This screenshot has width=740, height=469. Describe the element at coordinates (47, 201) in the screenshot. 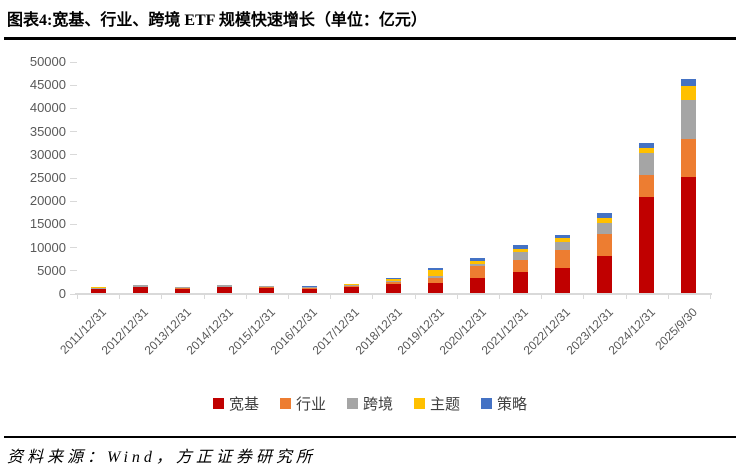

I see `y-axis-label: 20000` at that location.